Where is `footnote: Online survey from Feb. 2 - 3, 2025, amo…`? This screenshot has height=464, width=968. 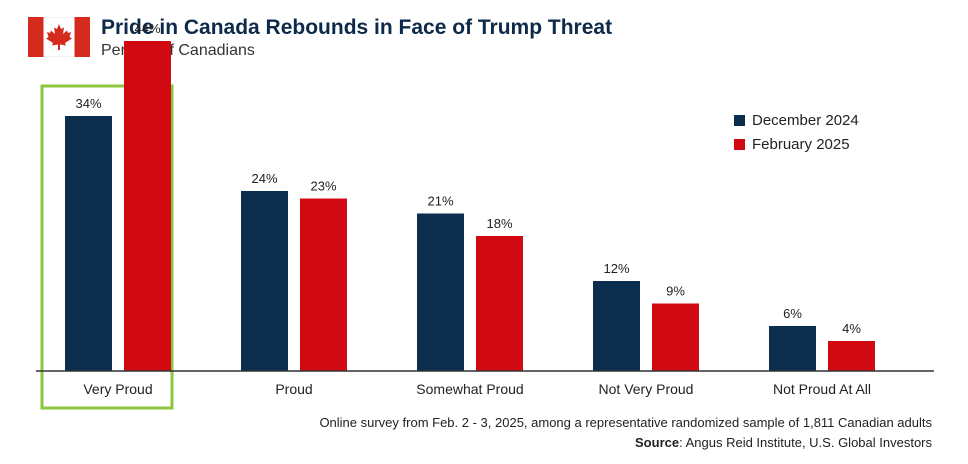 footnote: Online survey from Feb. 2 - 3, 2025, amo… is located at coordinates (625, 433).